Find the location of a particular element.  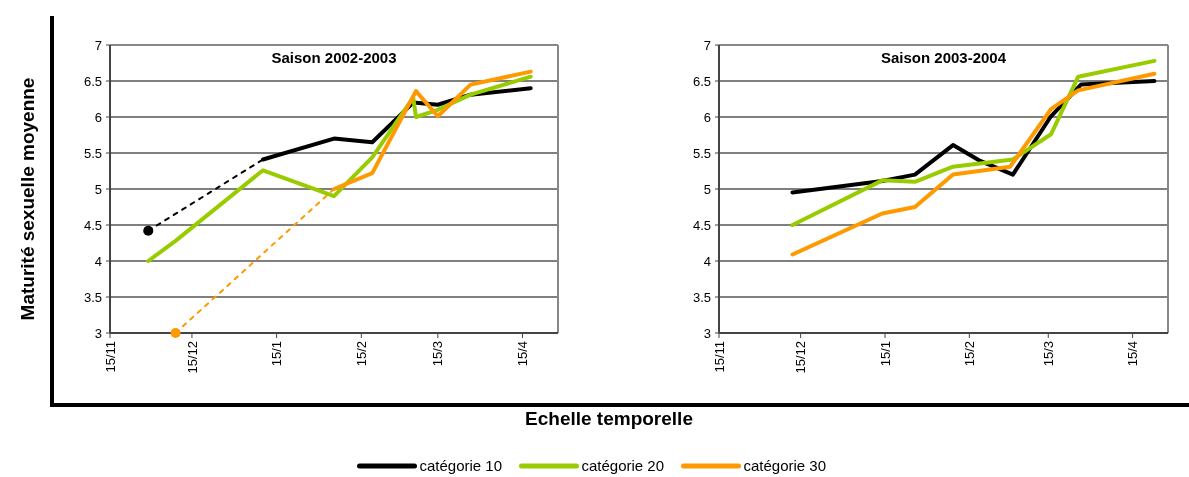

y-axis-title: Maturité sexuelle moyenne is located at coordinates (27, 199).